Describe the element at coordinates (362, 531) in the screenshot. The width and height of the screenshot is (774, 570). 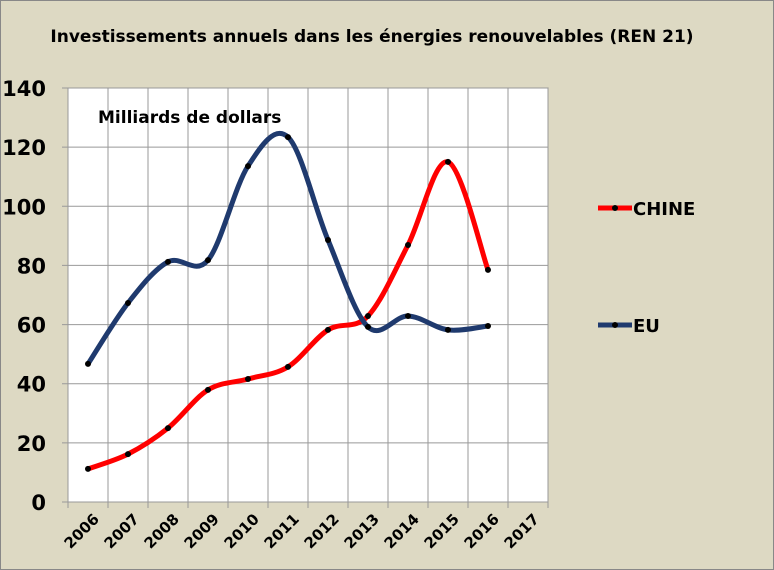
I see `x-tick-label: 2013` at that location.